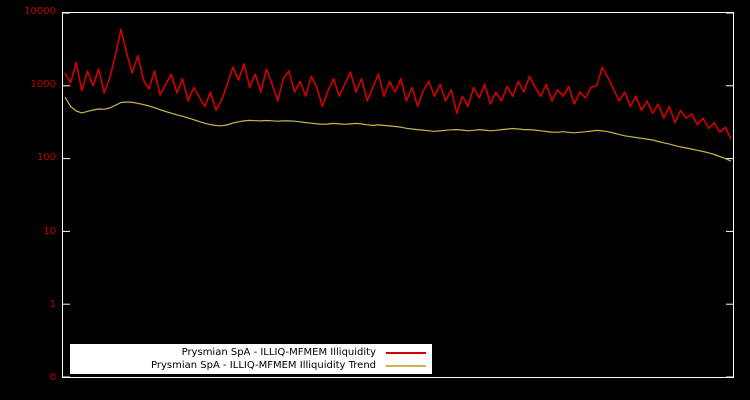 Image resolution: width=750 pixels, height=400 pixels. Describe the element at coordinates (40, 11) in the screenshot. I see `y-tick-label-10000: 10000` at that location.